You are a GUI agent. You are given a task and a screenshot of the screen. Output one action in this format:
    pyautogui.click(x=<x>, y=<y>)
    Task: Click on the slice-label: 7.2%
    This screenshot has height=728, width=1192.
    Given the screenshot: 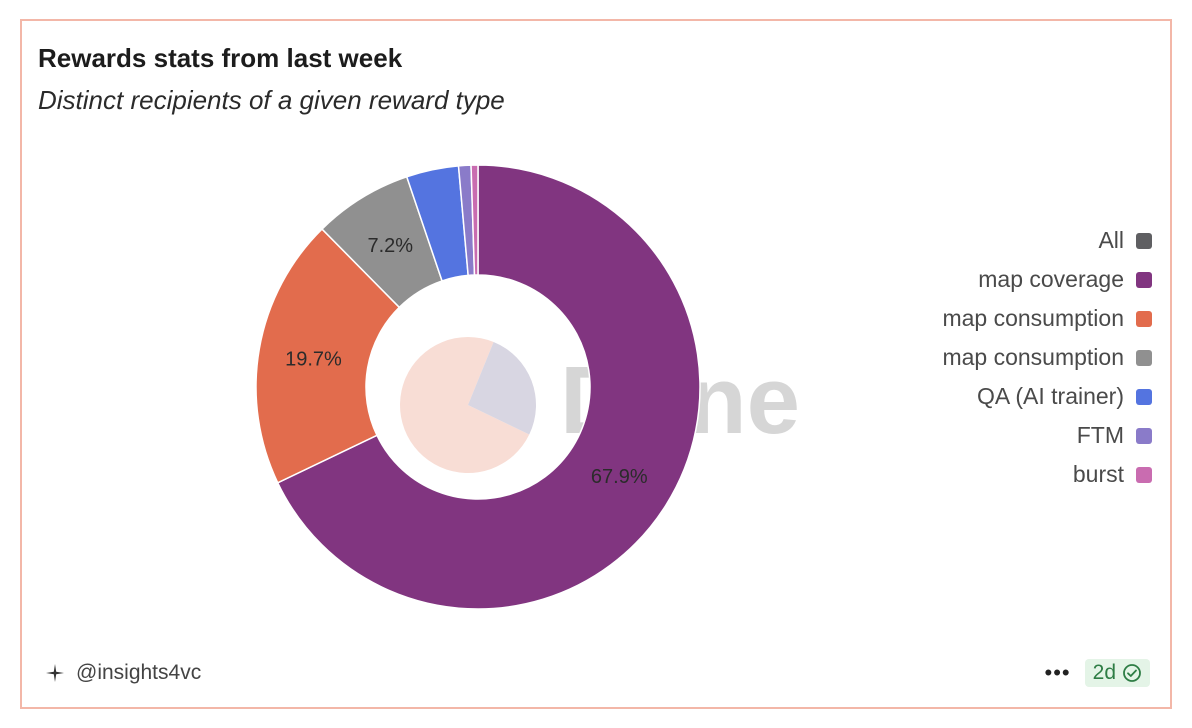 What is the action you would take?
    pyautogui.click(x=390, y=246)
    